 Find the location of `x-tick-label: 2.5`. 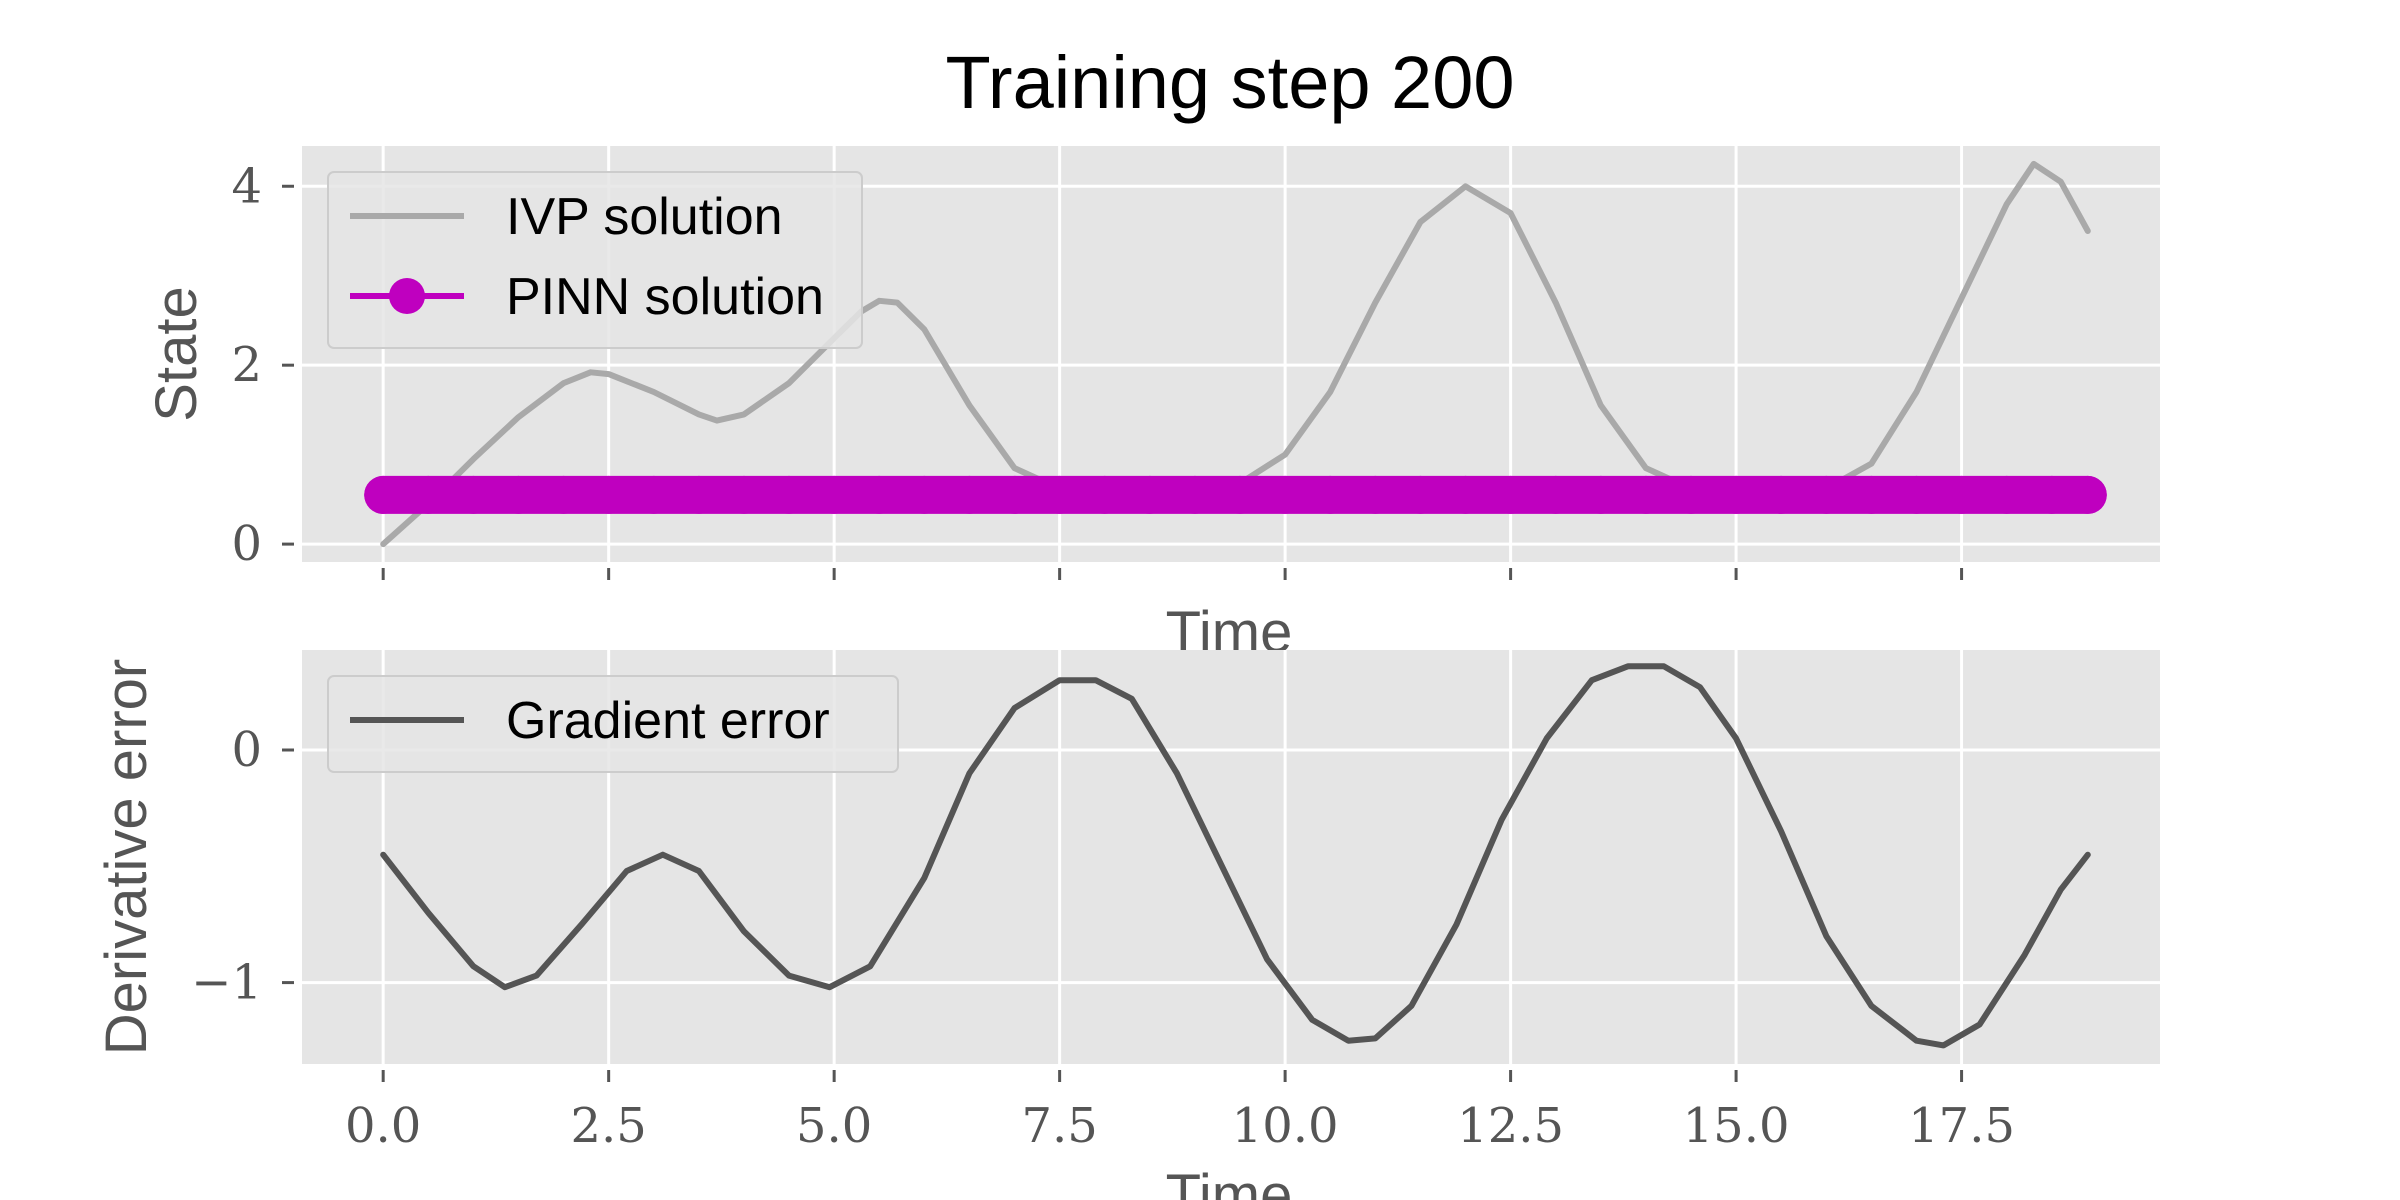

x-tick-label: 2.5 is located at coordinates (608, 1126).